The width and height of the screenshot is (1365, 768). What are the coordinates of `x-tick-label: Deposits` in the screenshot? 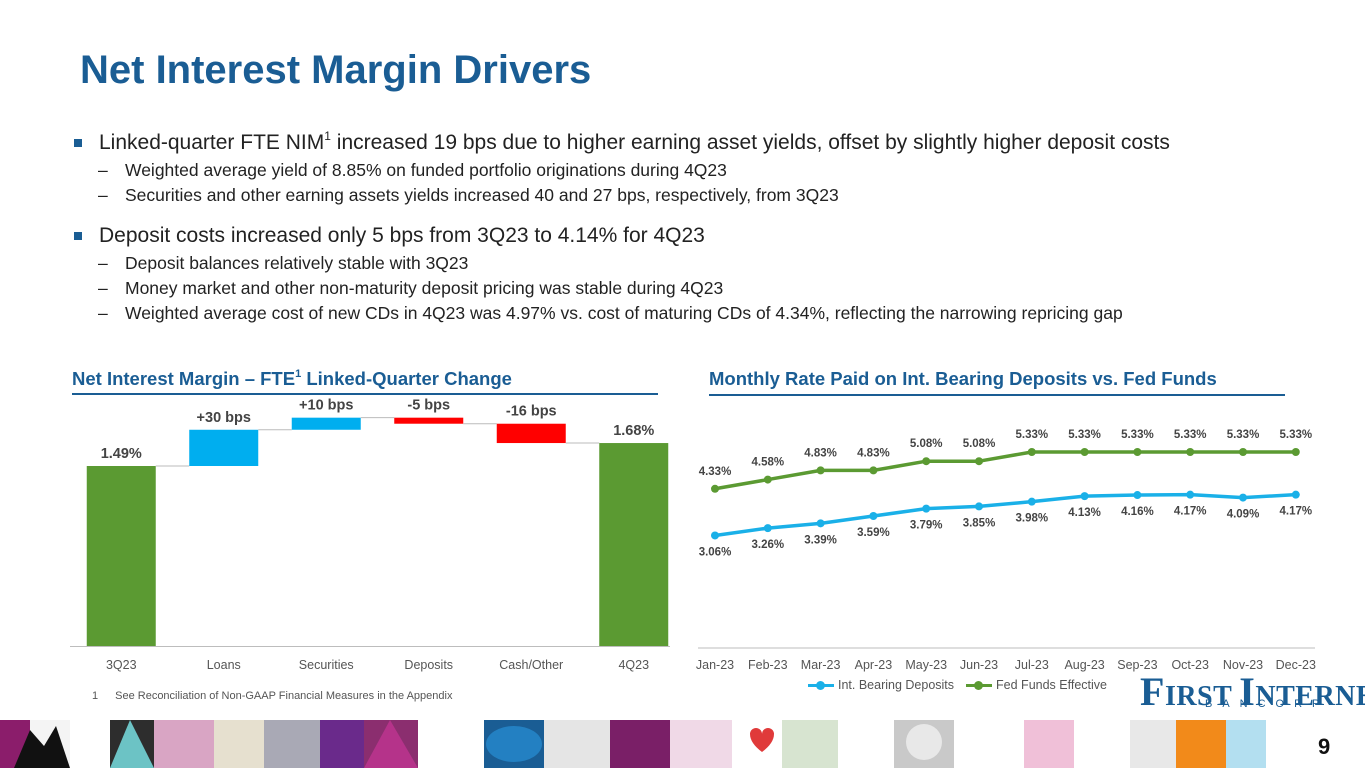 It's located at (428, 665).